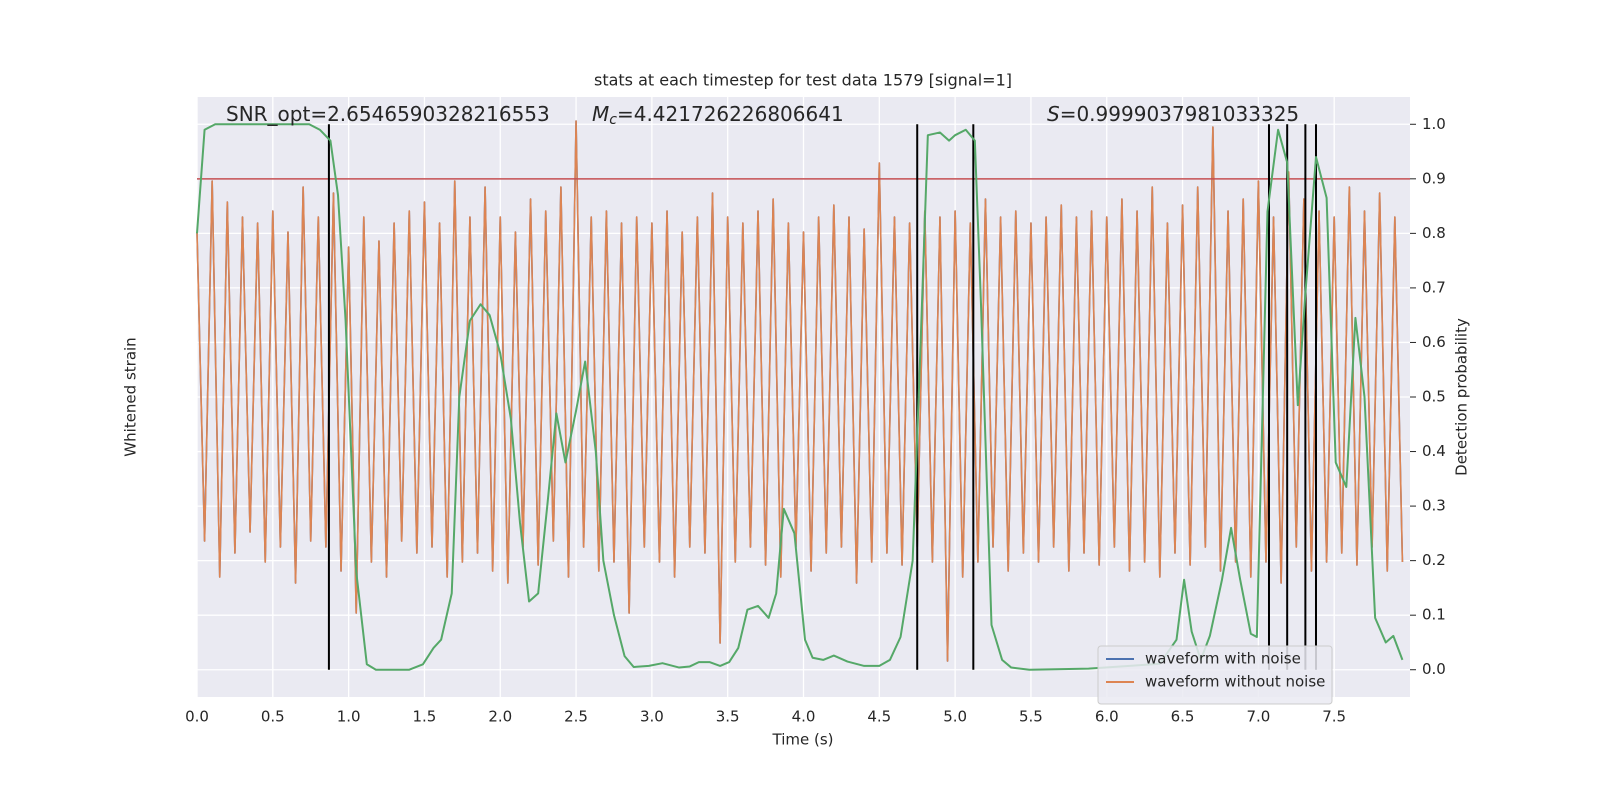 This screenshot has width=1600, height=800. Describe the element at coordinates (425, 717) in the screenshot. I see `x-tick-label: 1.5` at that location.